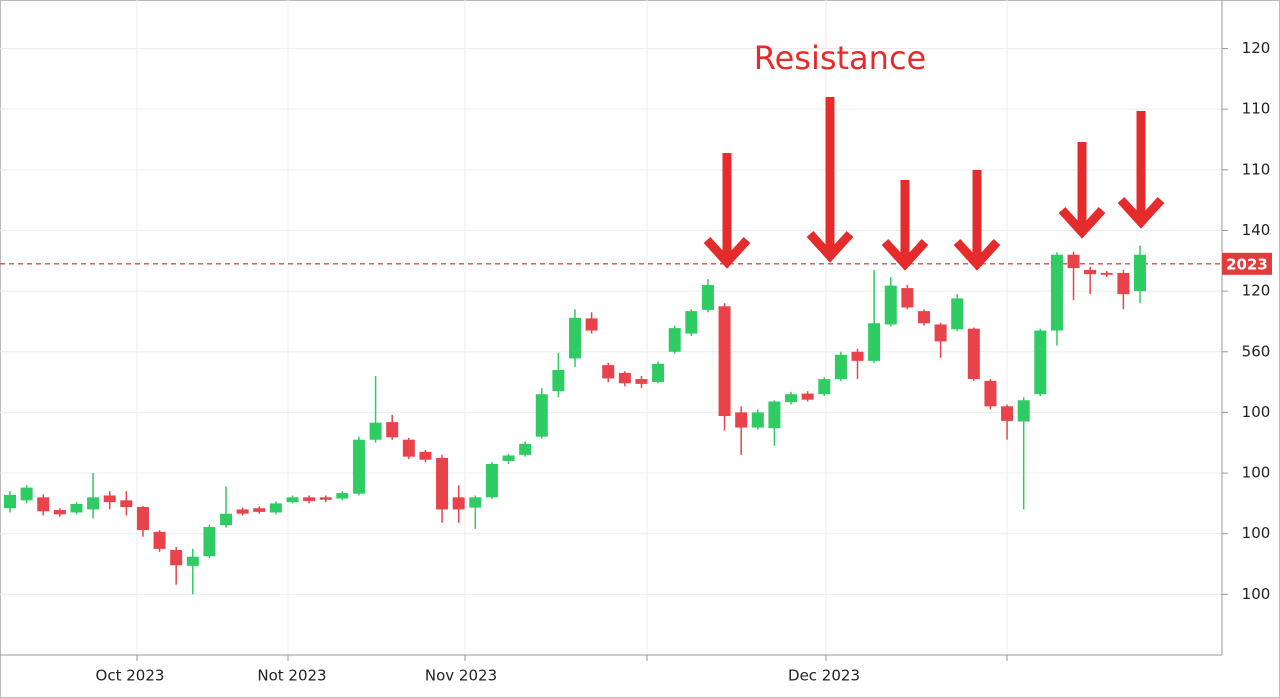 The width and height of the screenshot is (1280, 698). Describe the element at coordinates (291, 676) in the screenshot. I see `x-tick-label: Not 2023` at that location.